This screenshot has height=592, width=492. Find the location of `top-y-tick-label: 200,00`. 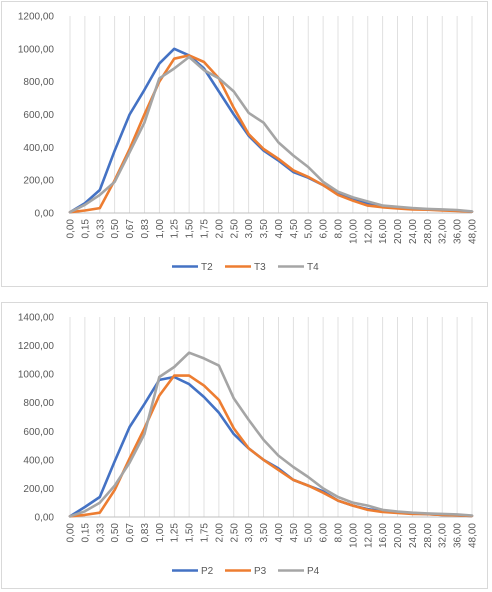

top-y-tick-label: 200,00 is located at coordinates (38, 181).